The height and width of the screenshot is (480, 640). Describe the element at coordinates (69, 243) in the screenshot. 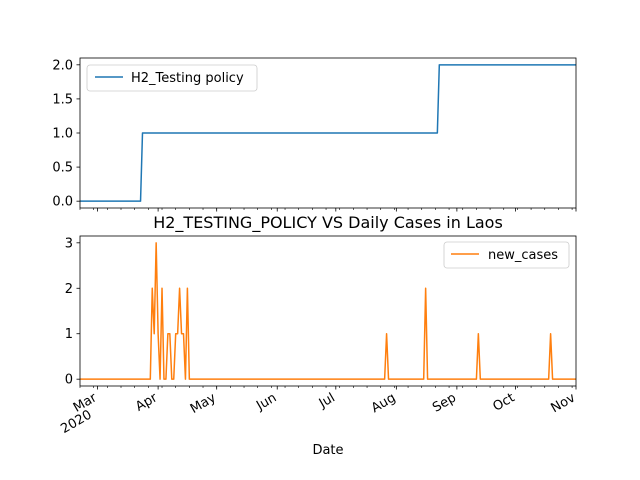

I see `y-tick-label: 3` at that location.